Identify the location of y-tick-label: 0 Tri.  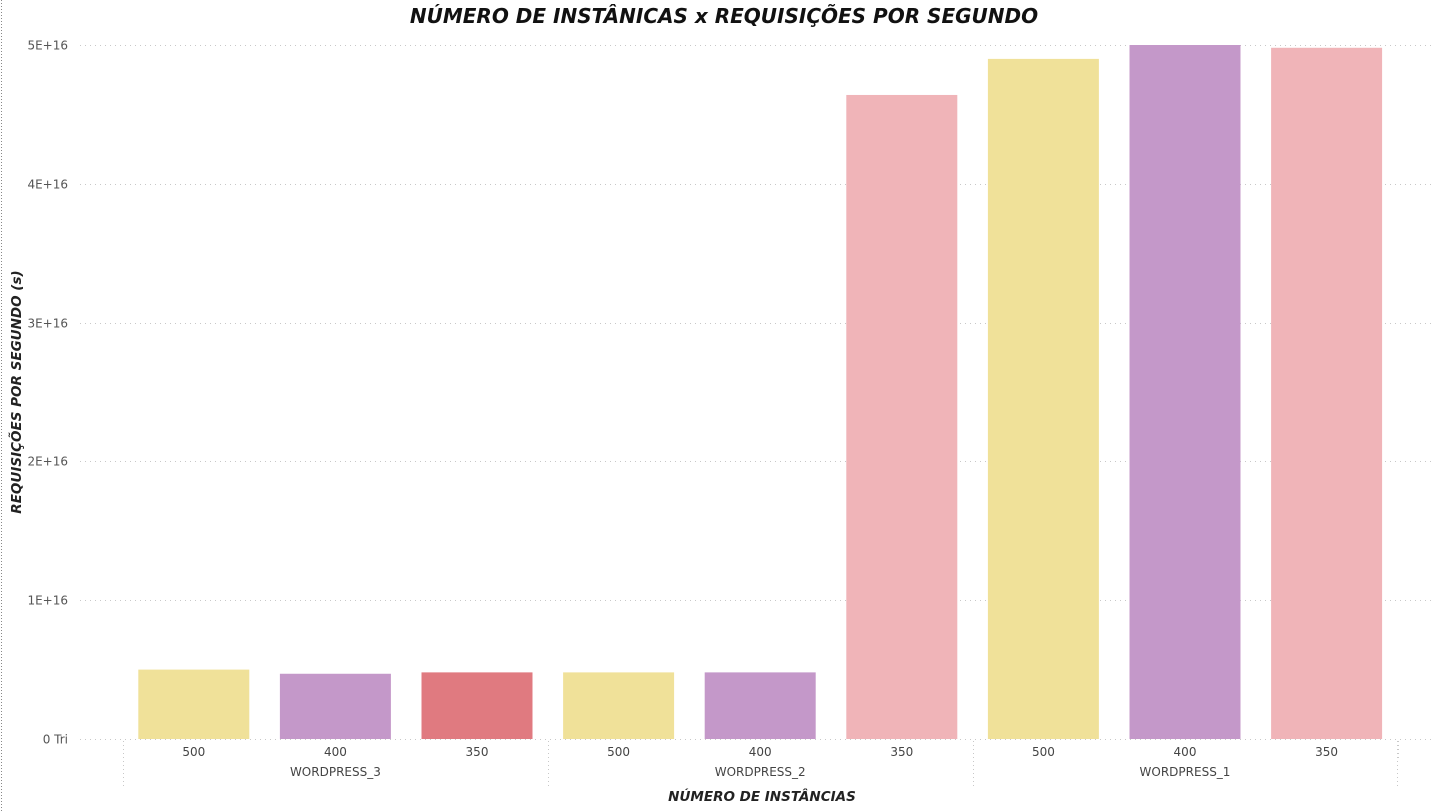
(55, 740).